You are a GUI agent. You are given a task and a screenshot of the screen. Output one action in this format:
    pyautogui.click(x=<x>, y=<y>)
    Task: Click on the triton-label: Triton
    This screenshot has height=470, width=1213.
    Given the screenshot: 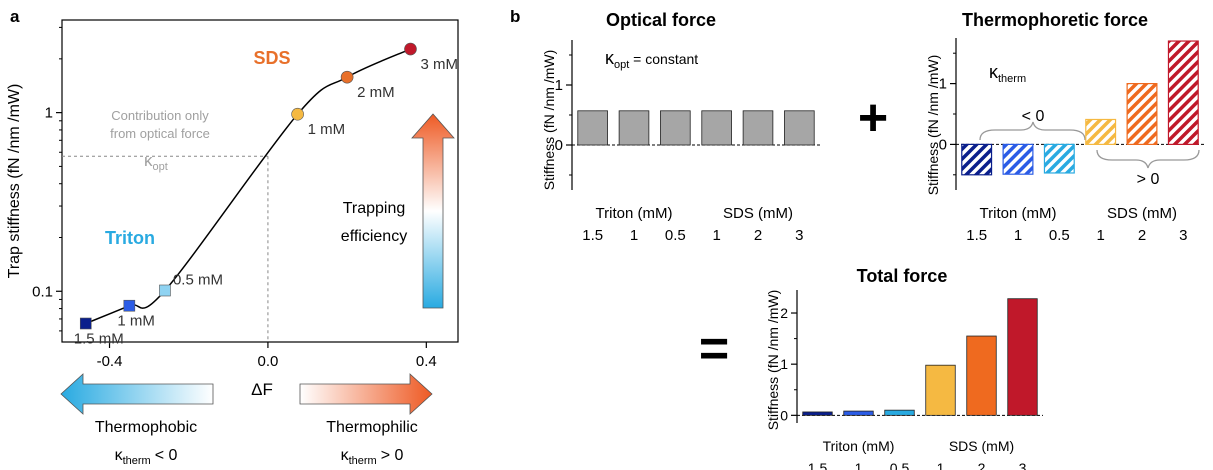 What is the action you would take?
    pyautogui.click(x=130, y=238)
    